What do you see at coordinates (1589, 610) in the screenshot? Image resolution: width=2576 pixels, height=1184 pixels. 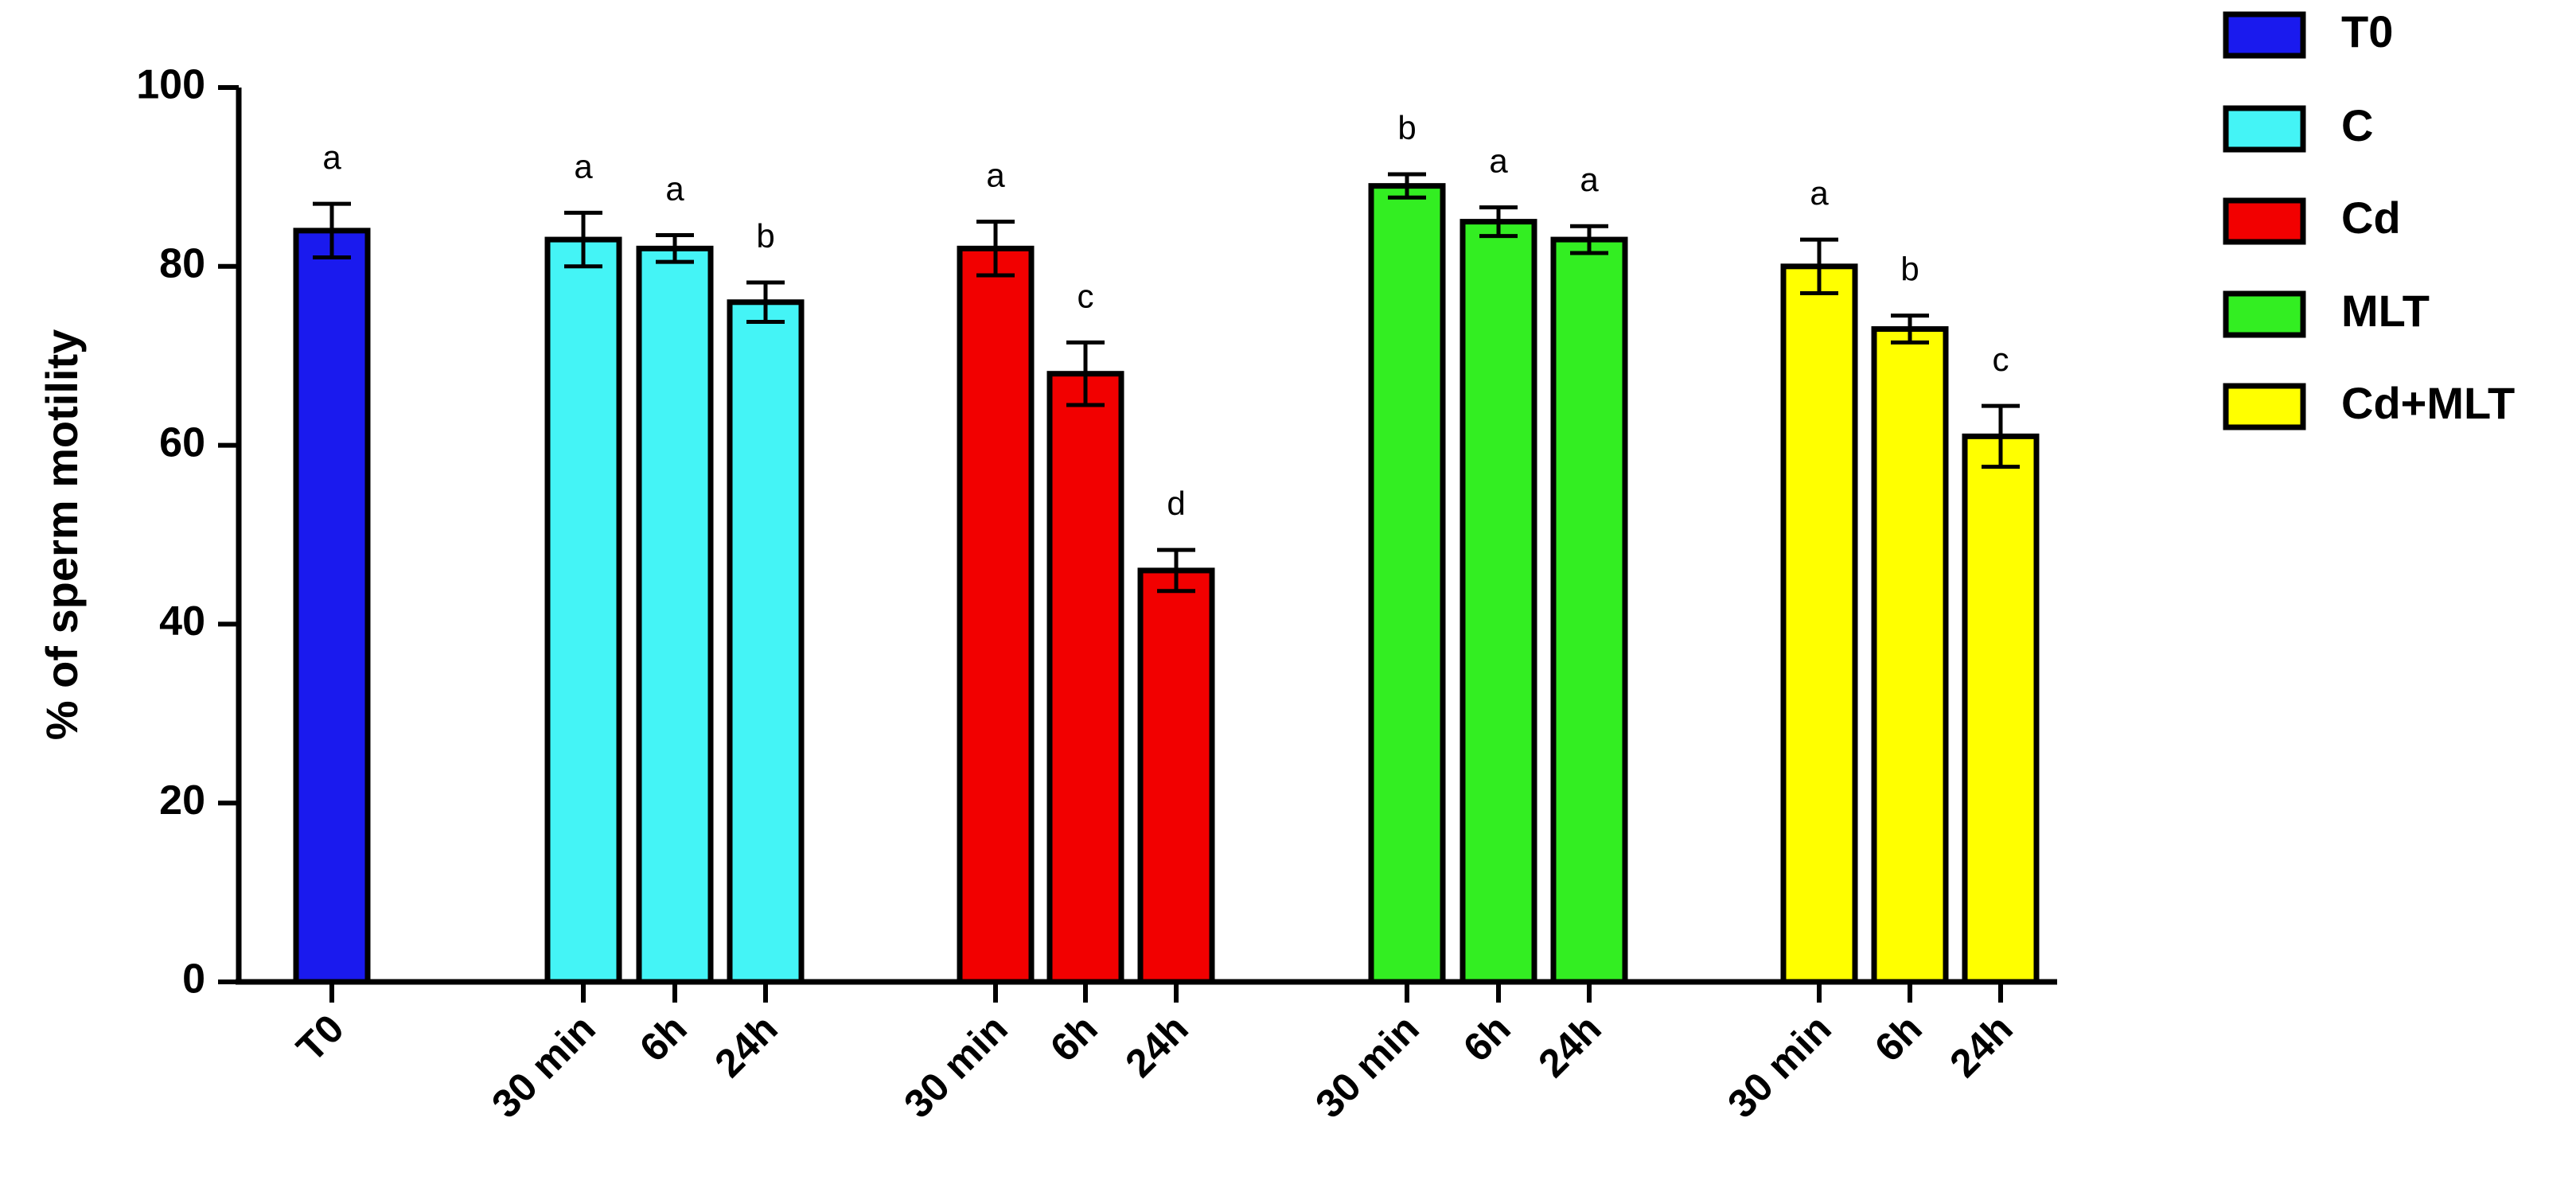 I see `bar-mlt-24h` at bounding box center [1589, 610].